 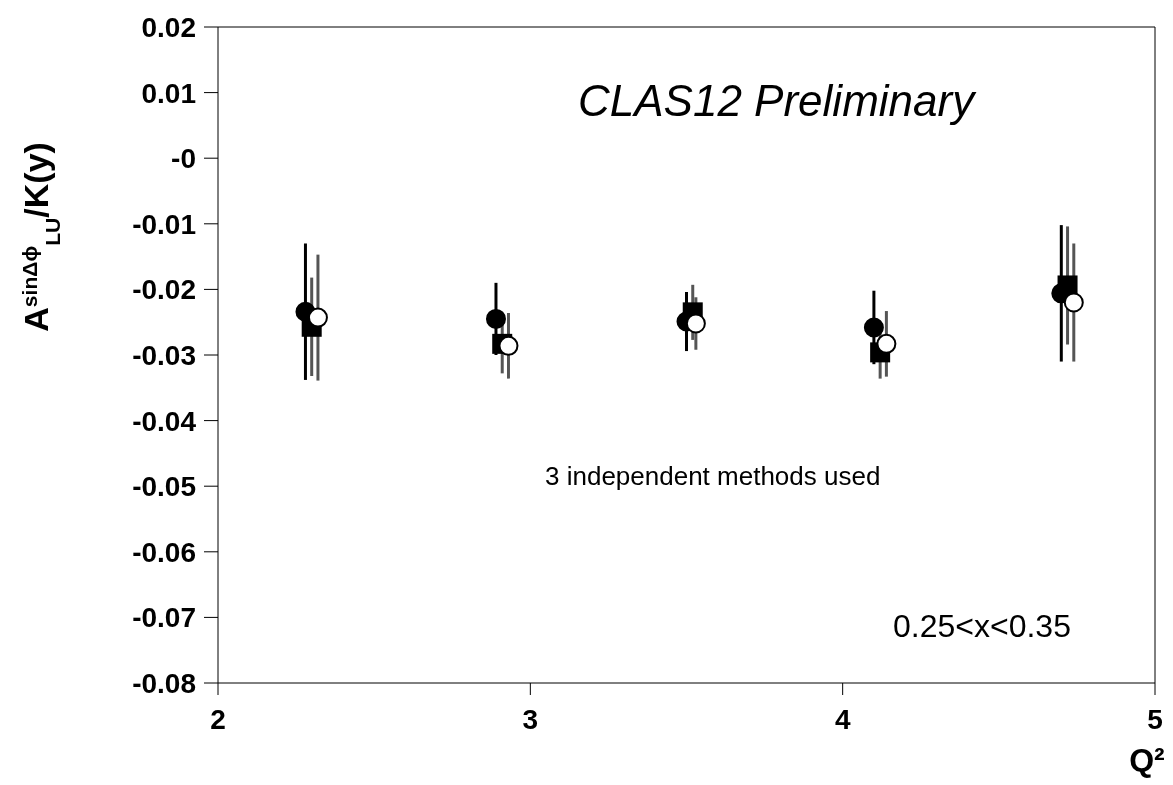 I want to click on x-tick-label: 3, so click(x=530, y=719).